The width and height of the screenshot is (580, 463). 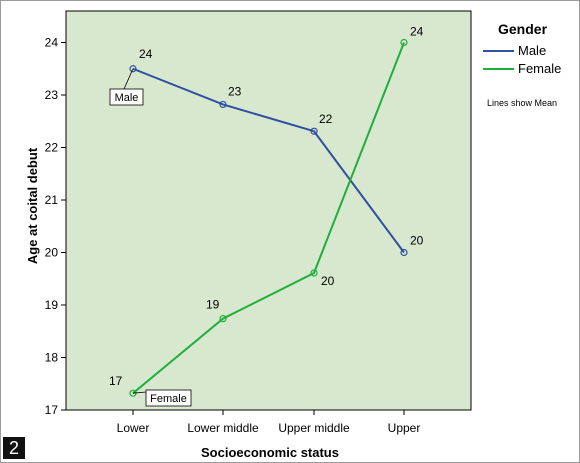 I want to click on data-label: 23, so click(x=235, y=91).